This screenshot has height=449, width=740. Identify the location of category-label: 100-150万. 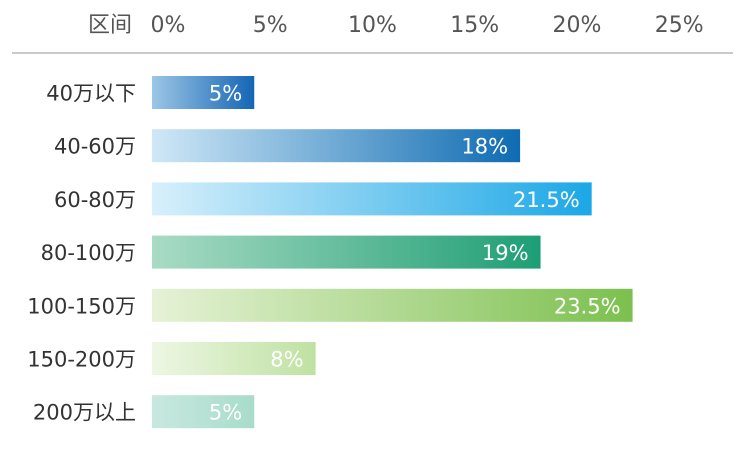
(81, 306).